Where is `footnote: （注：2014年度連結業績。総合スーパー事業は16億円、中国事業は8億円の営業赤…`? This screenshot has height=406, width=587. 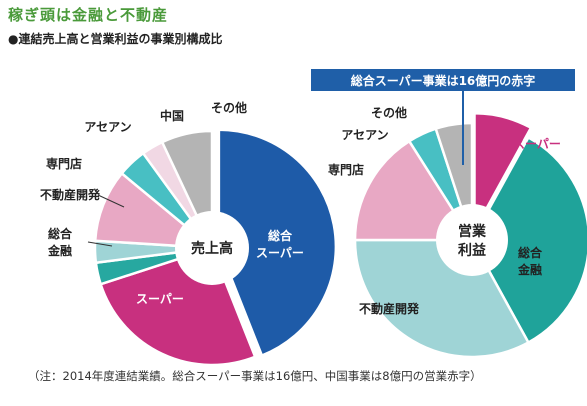
footnote: （注：2014年度連結業績。総合スーパー事業は16億円、中国事業は8億円の営業赤… is located at coordinates (255, 376).